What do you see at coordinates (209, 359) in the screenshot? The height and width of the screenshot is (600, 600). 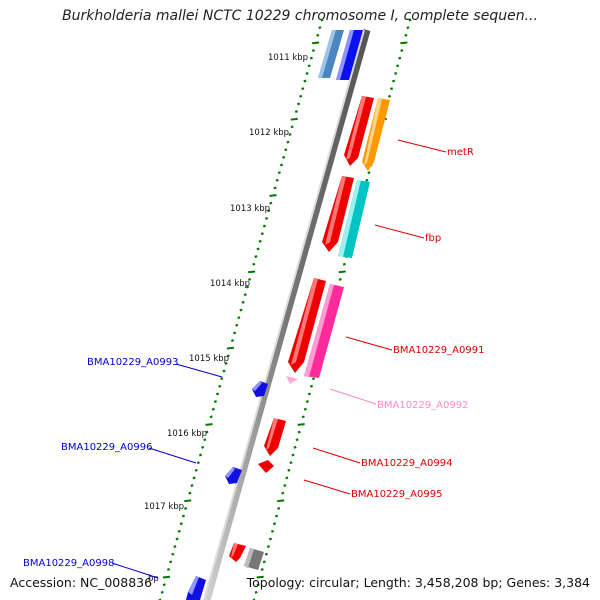 I see `scale-label-1015: 1015 kbp` at bounding box center [209, 359].